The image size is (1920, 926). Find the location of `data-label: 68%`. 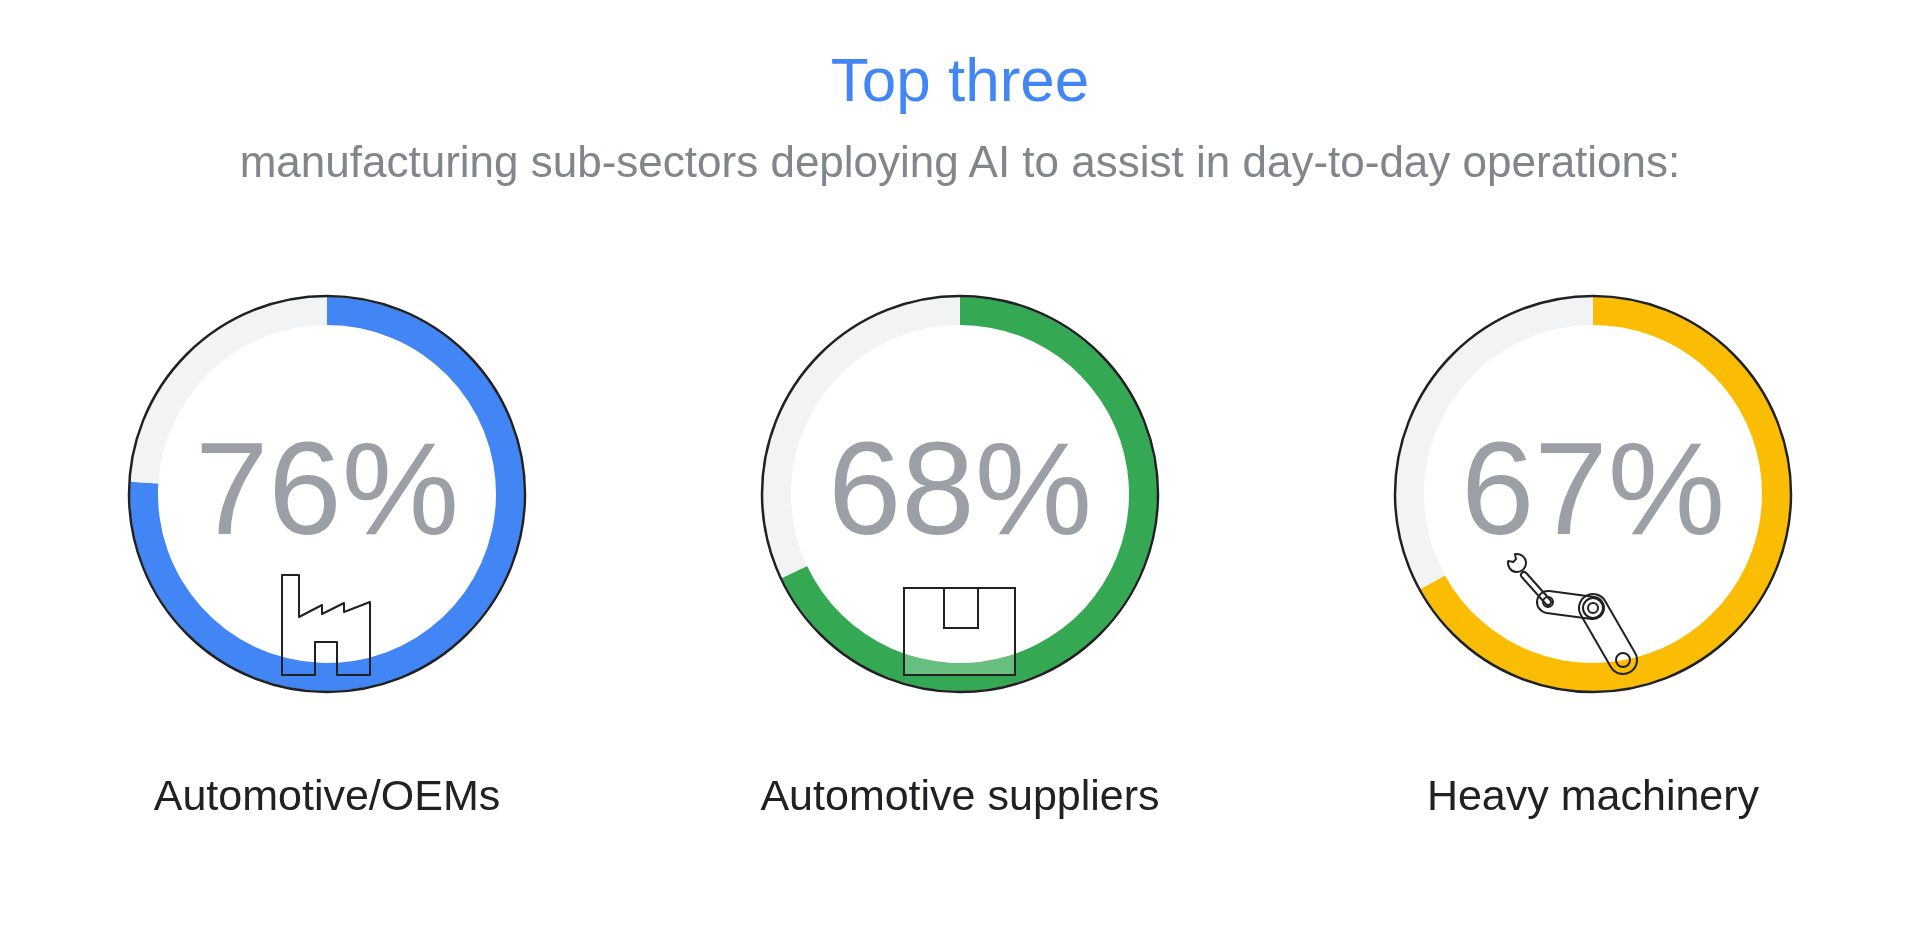

data-label: 68% is located at coordinates (960, 488).